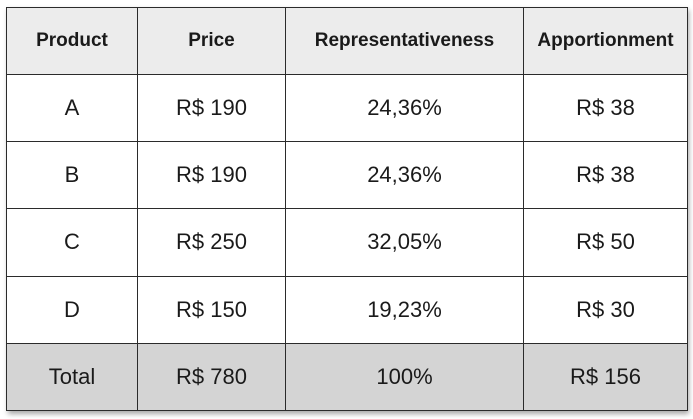 The height and width of the screenshot is (419, 693). What do you see at coordinates (404, 242) in the screenshot?
I see `cell-representativeness: 32,05%` at bounding box center [404, 242].